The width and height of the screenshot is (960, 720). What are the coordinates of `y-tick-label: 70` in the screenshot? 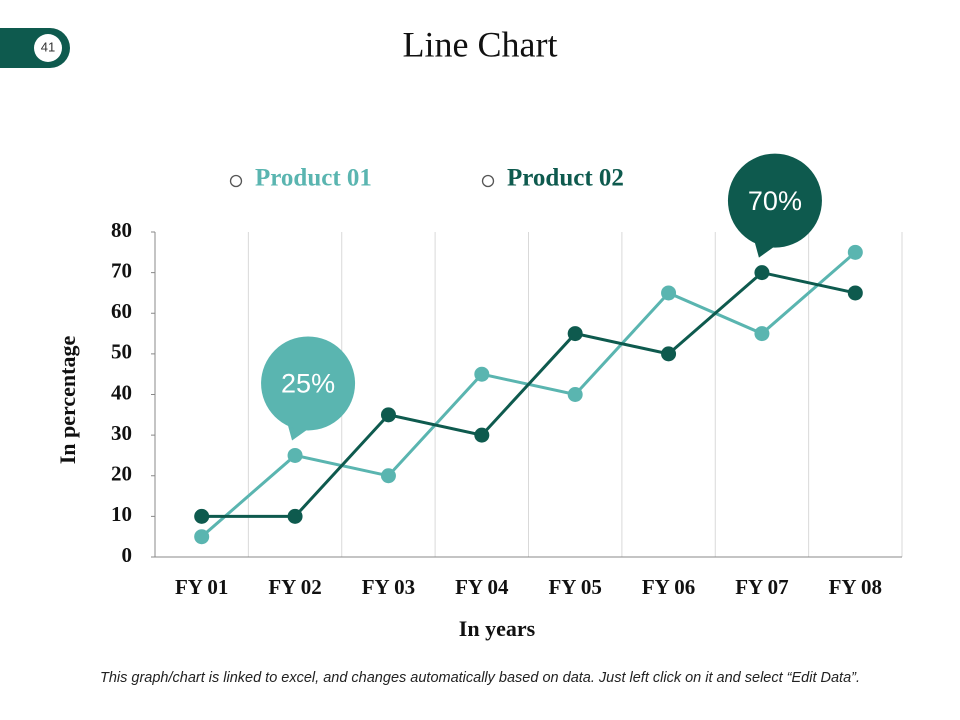 It's located at (121, 270).